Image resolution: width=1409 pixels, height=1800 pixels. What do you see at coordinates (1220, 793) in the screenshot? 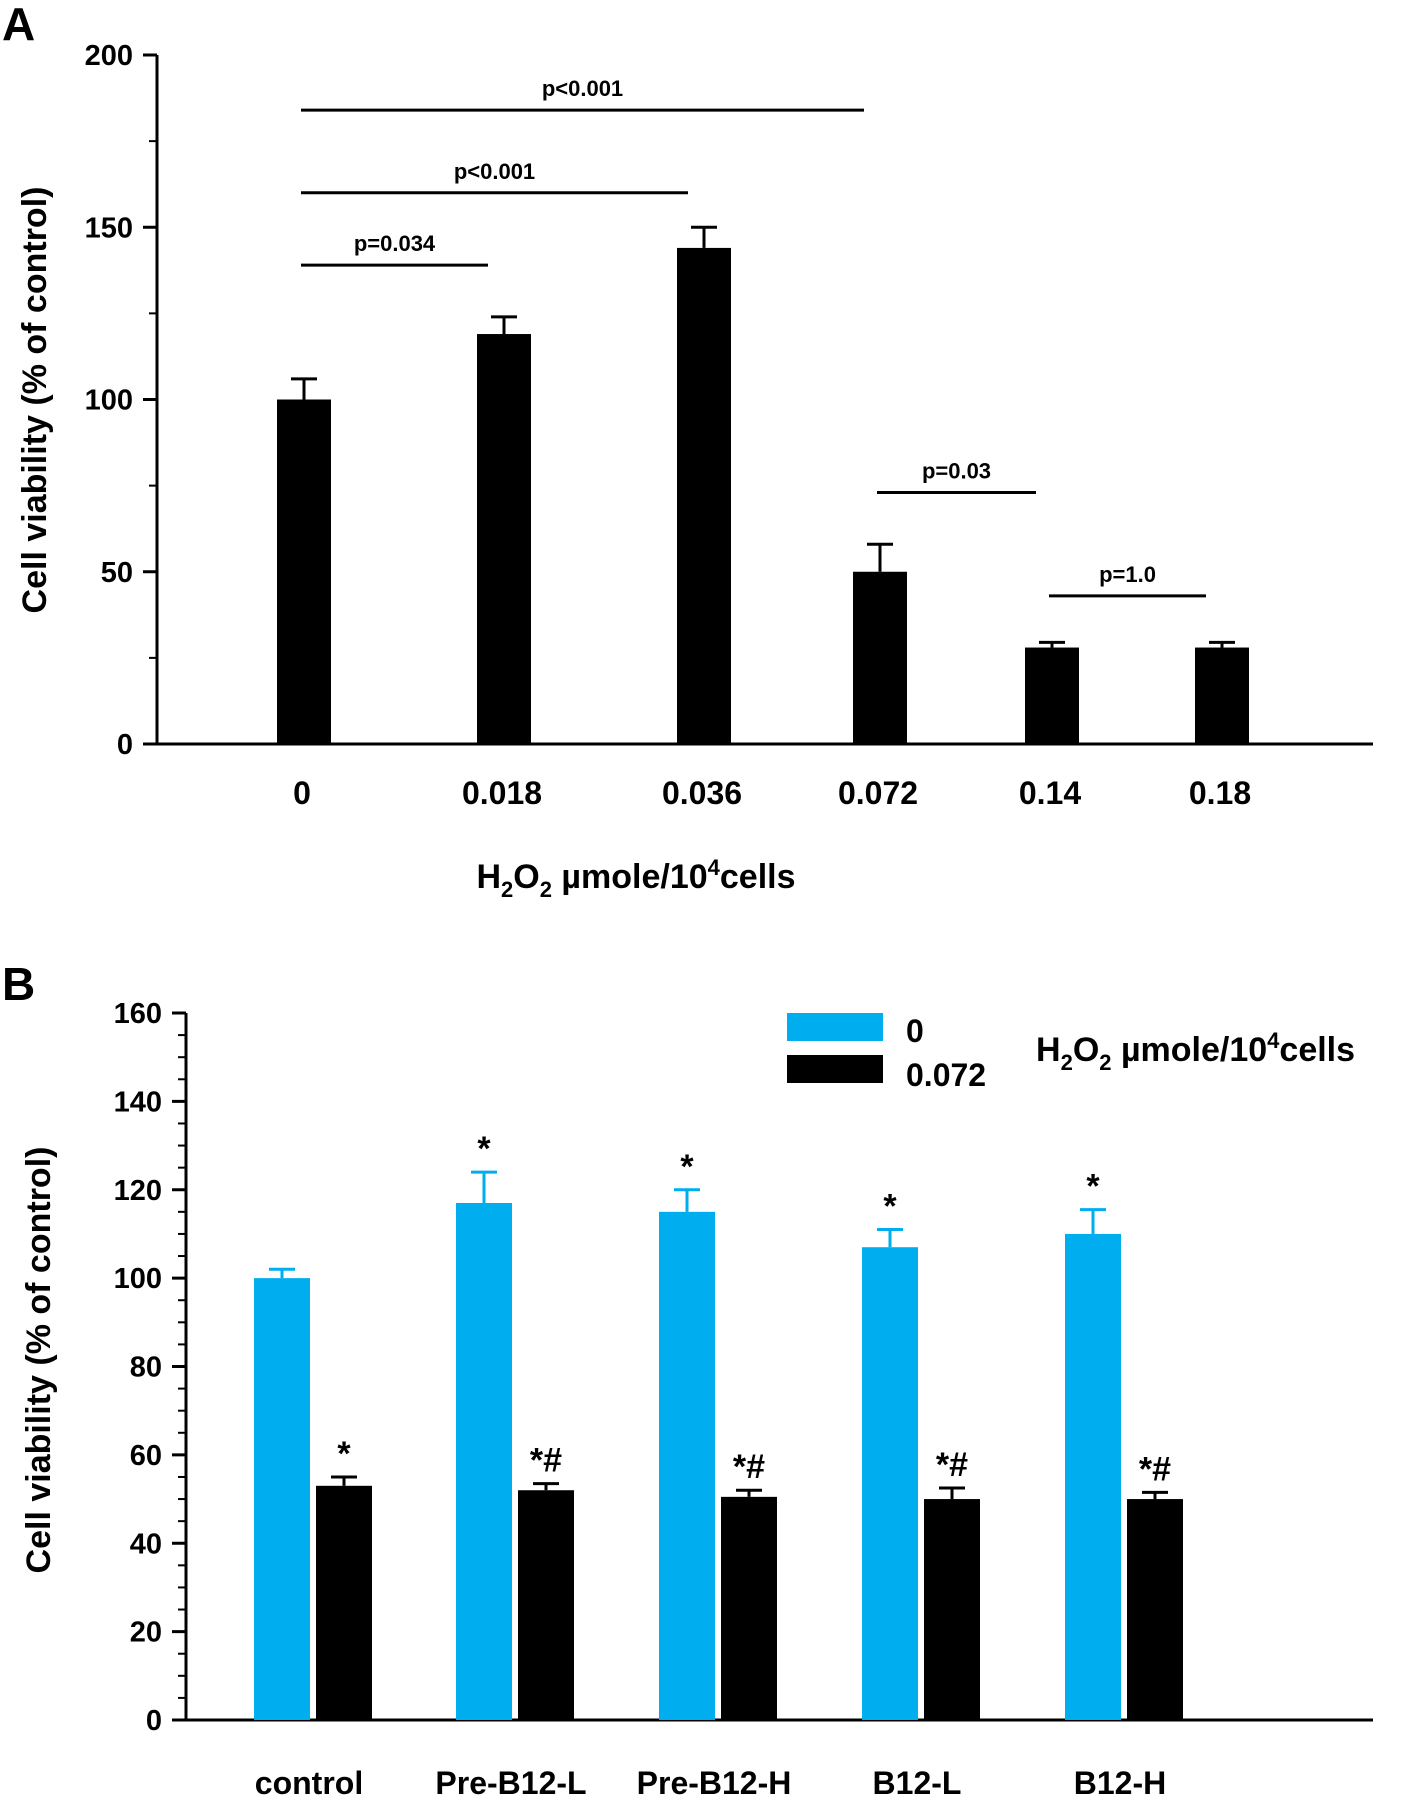
I see `panel-a-x-tick-label: 0.18` at bounding box center [1220, 793].